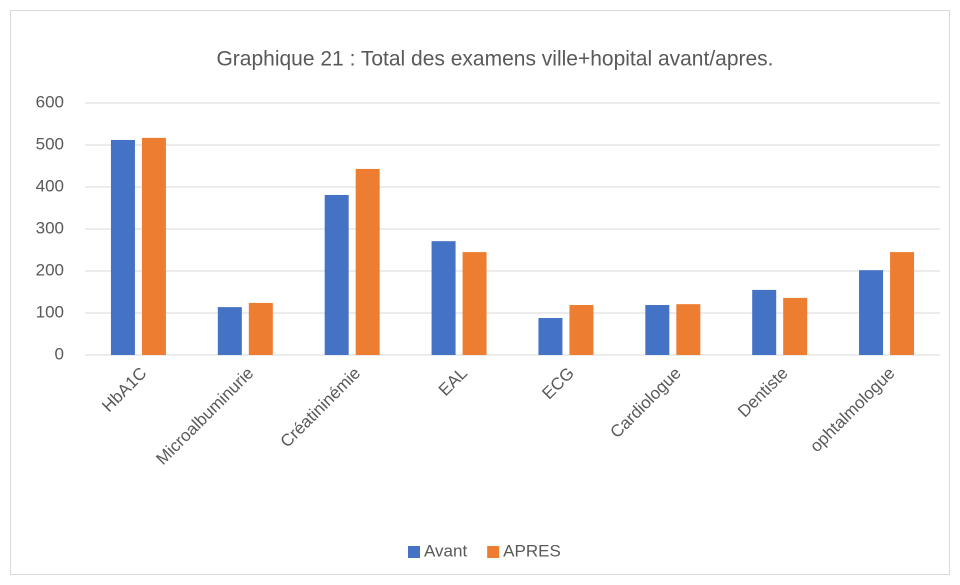  Describe the element at coordinates (50, 101) in the screenshot. I see `y-tick-label: 600` at that location.